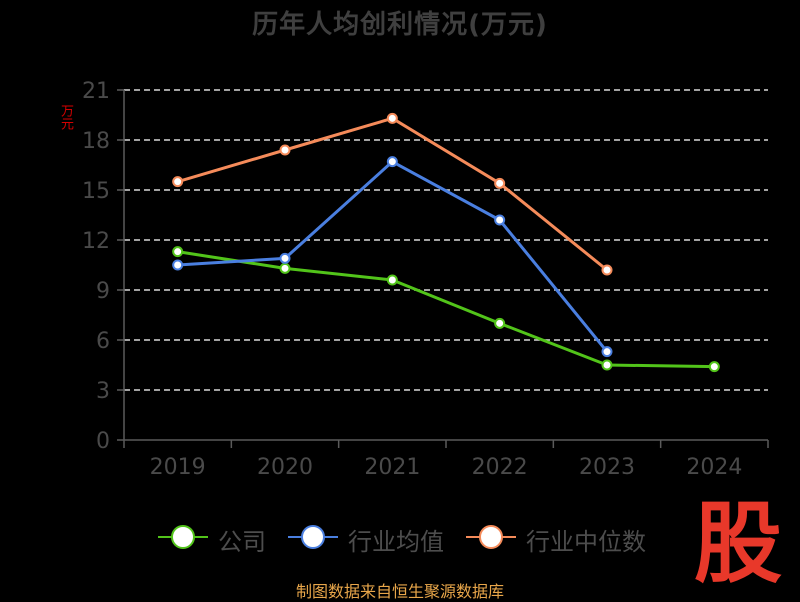 Image resolution: width=800 pixels, height=602 pixels. Describe the element at coordinates (96, 91) in the screenshot. I see `y-tick-label: 21` at that location.